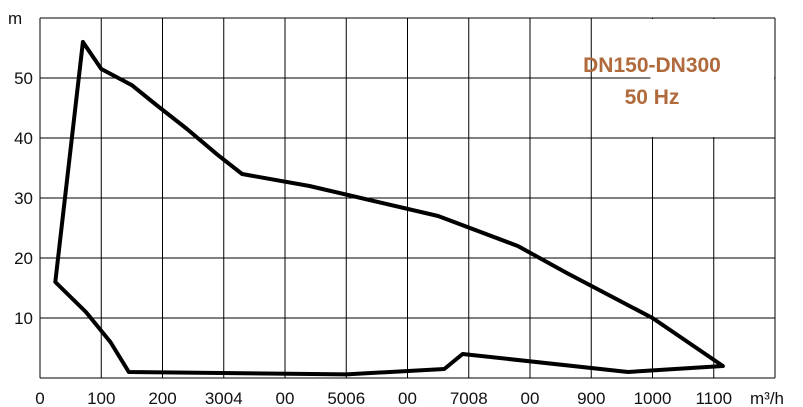  What do you see at coordinates (652, 97) in the screenshot?
I see `chart-title-line-2: 50 Hz` at bounding box center [652, 97].